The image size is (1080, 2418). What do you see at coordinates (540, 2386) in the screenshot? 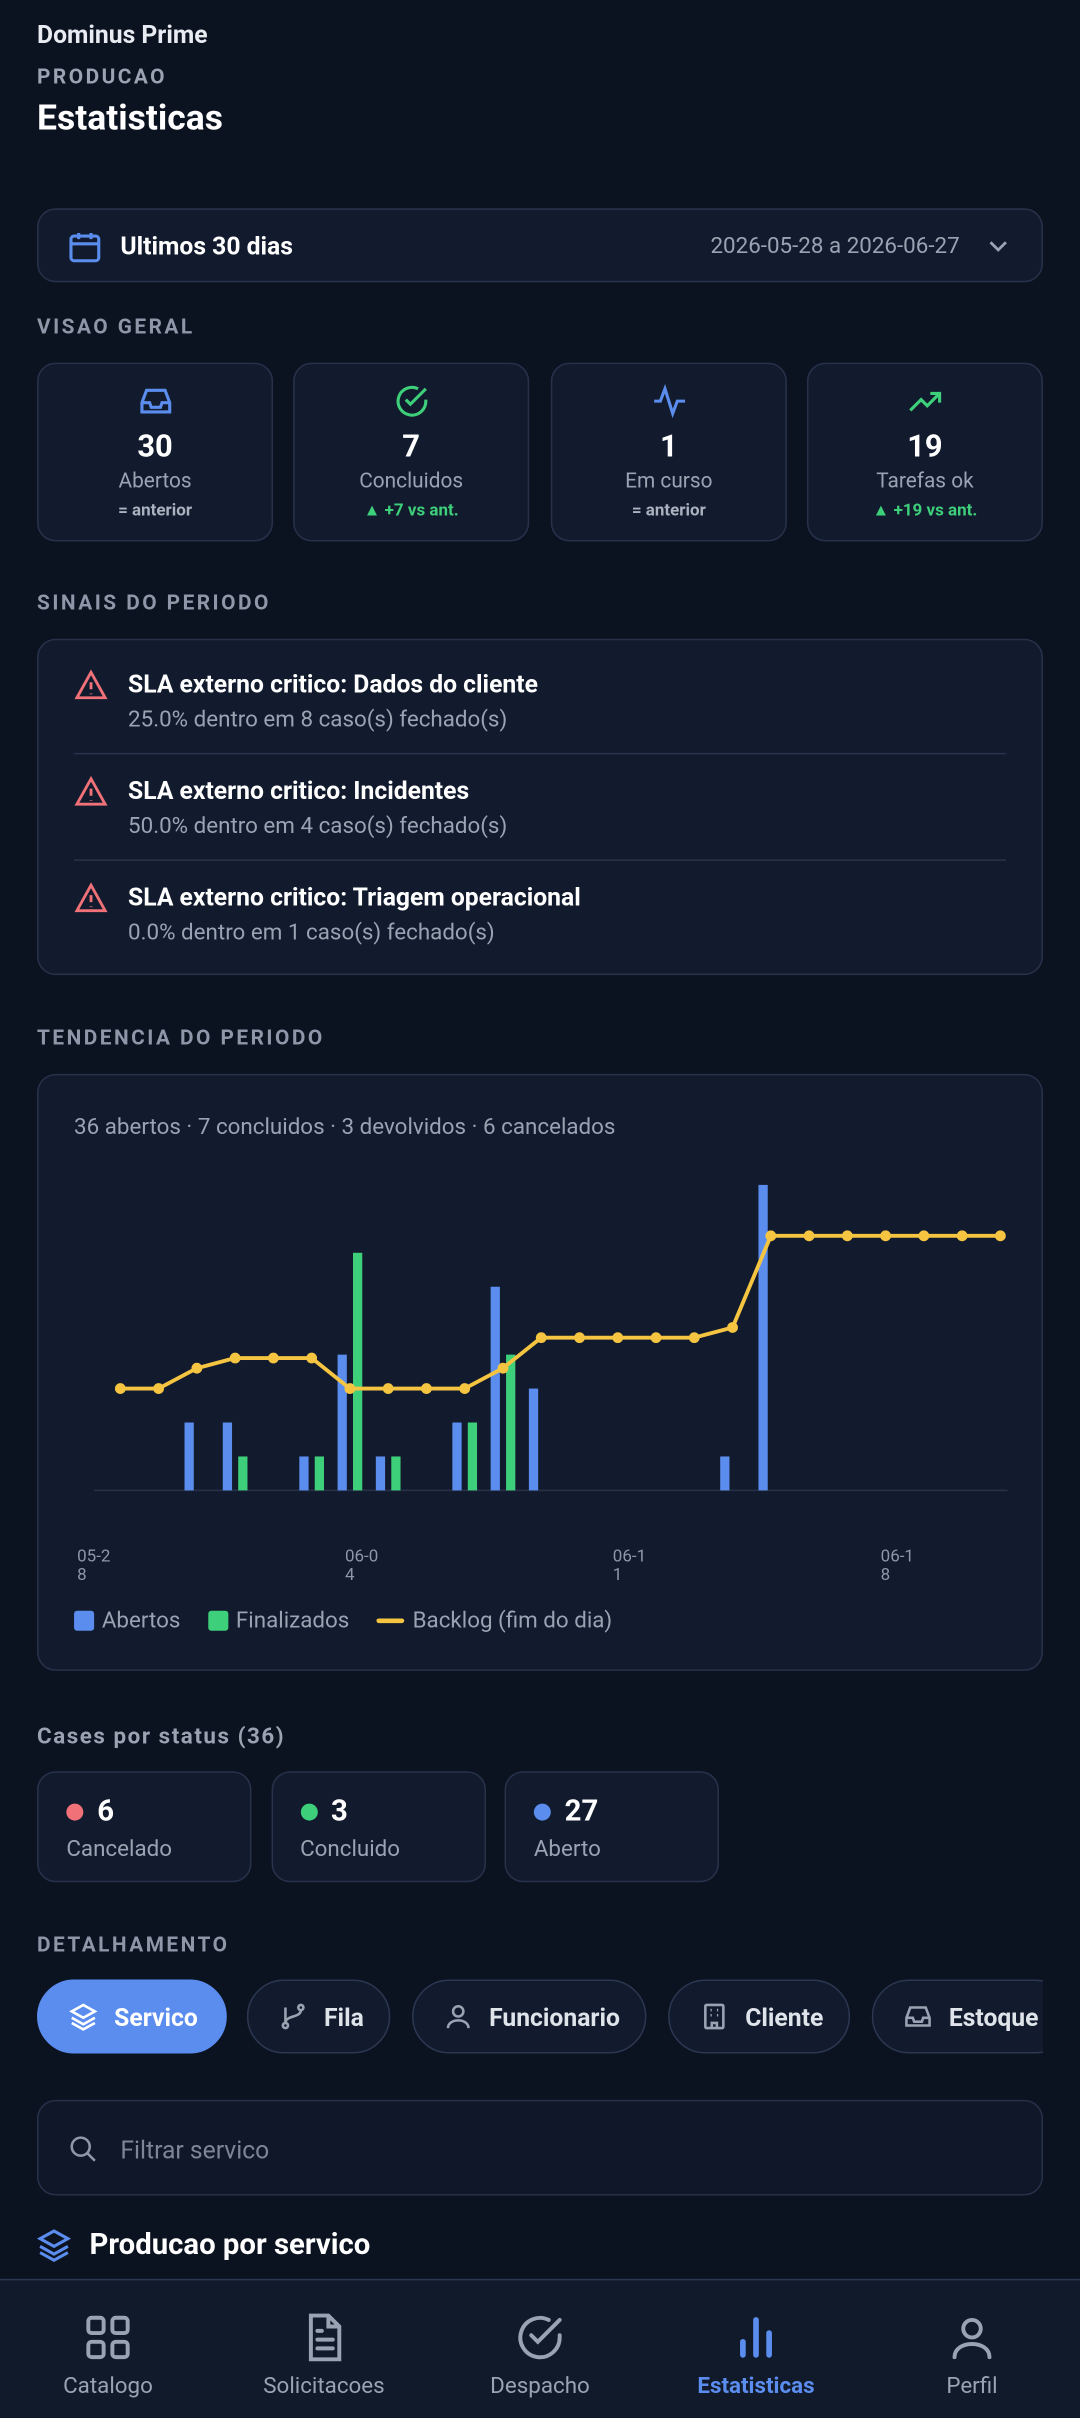
I see `nav-label: Despacho` at bounding box center [540, 2386].